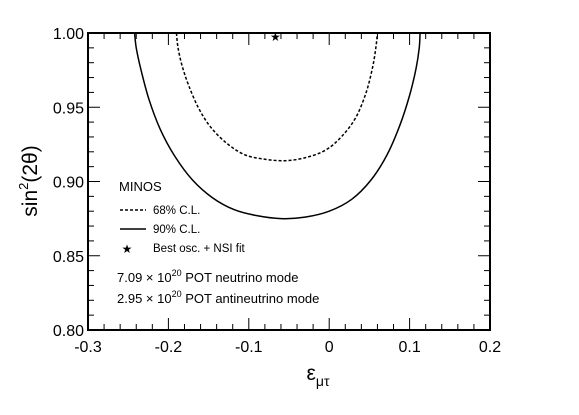 This screenshot has width=579, height=415. What do you see at coordinates (218, 297) in the screenshot?
I see `annotation-antineutrino-mode: 2.95 × 1020 POT antineutrino mode` at bounding box center [218, 297].